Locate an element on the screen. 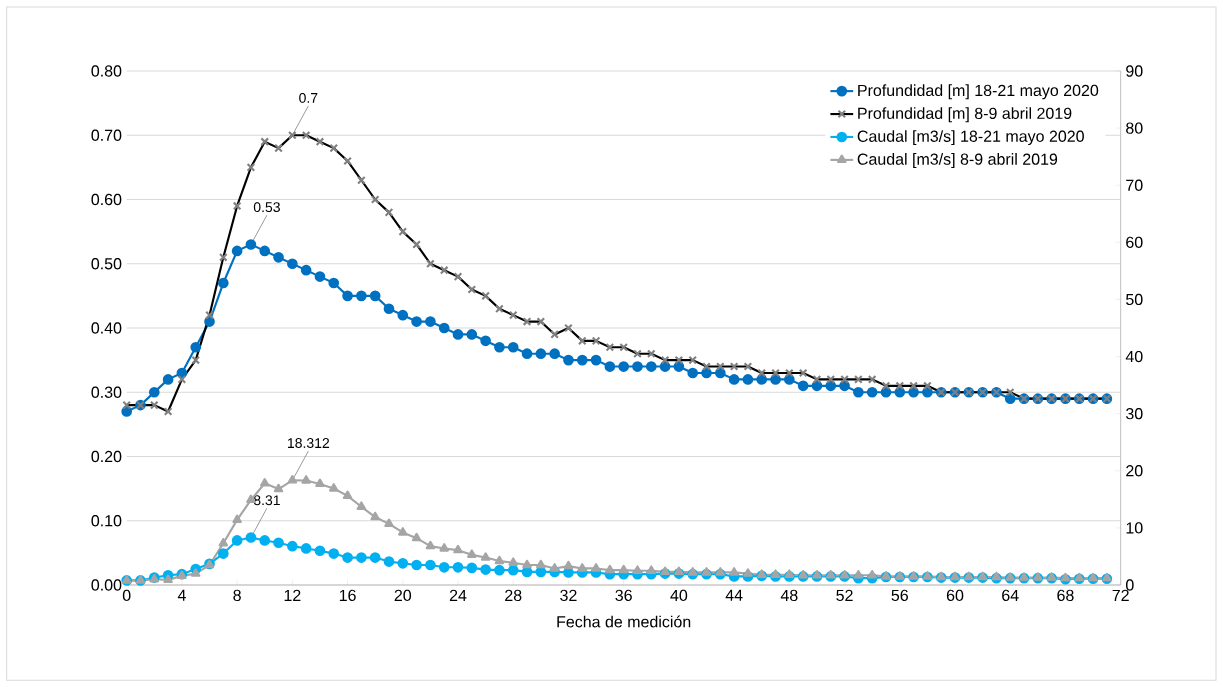 The height and width of the screenshot is (687, 1223). y-tick-label: 0.80 is located at coordinates (106, 71).